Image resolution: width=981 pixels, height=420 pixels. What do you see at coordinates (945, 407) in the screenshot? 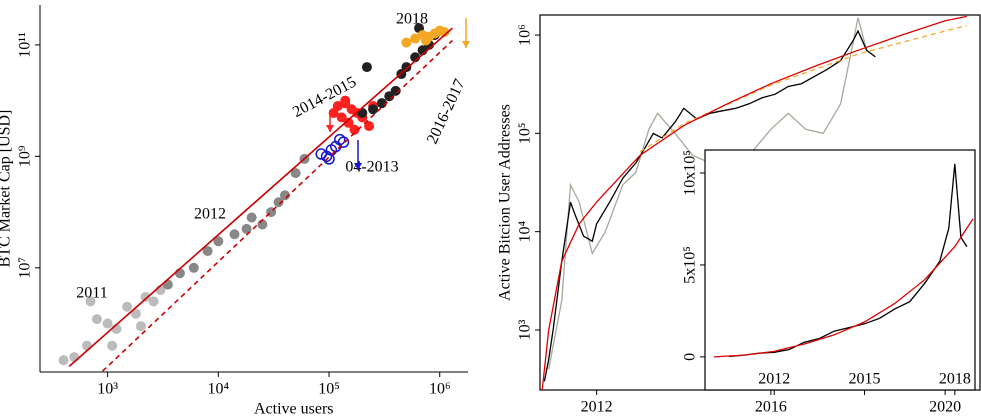
I see `x-tick-label: 2020` at bounding box center [945, 407].